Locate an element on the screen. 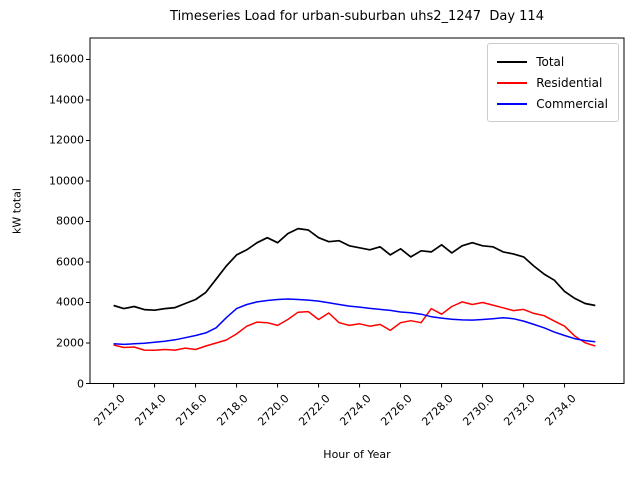  total-series-line is located at coordinates (354, 269).